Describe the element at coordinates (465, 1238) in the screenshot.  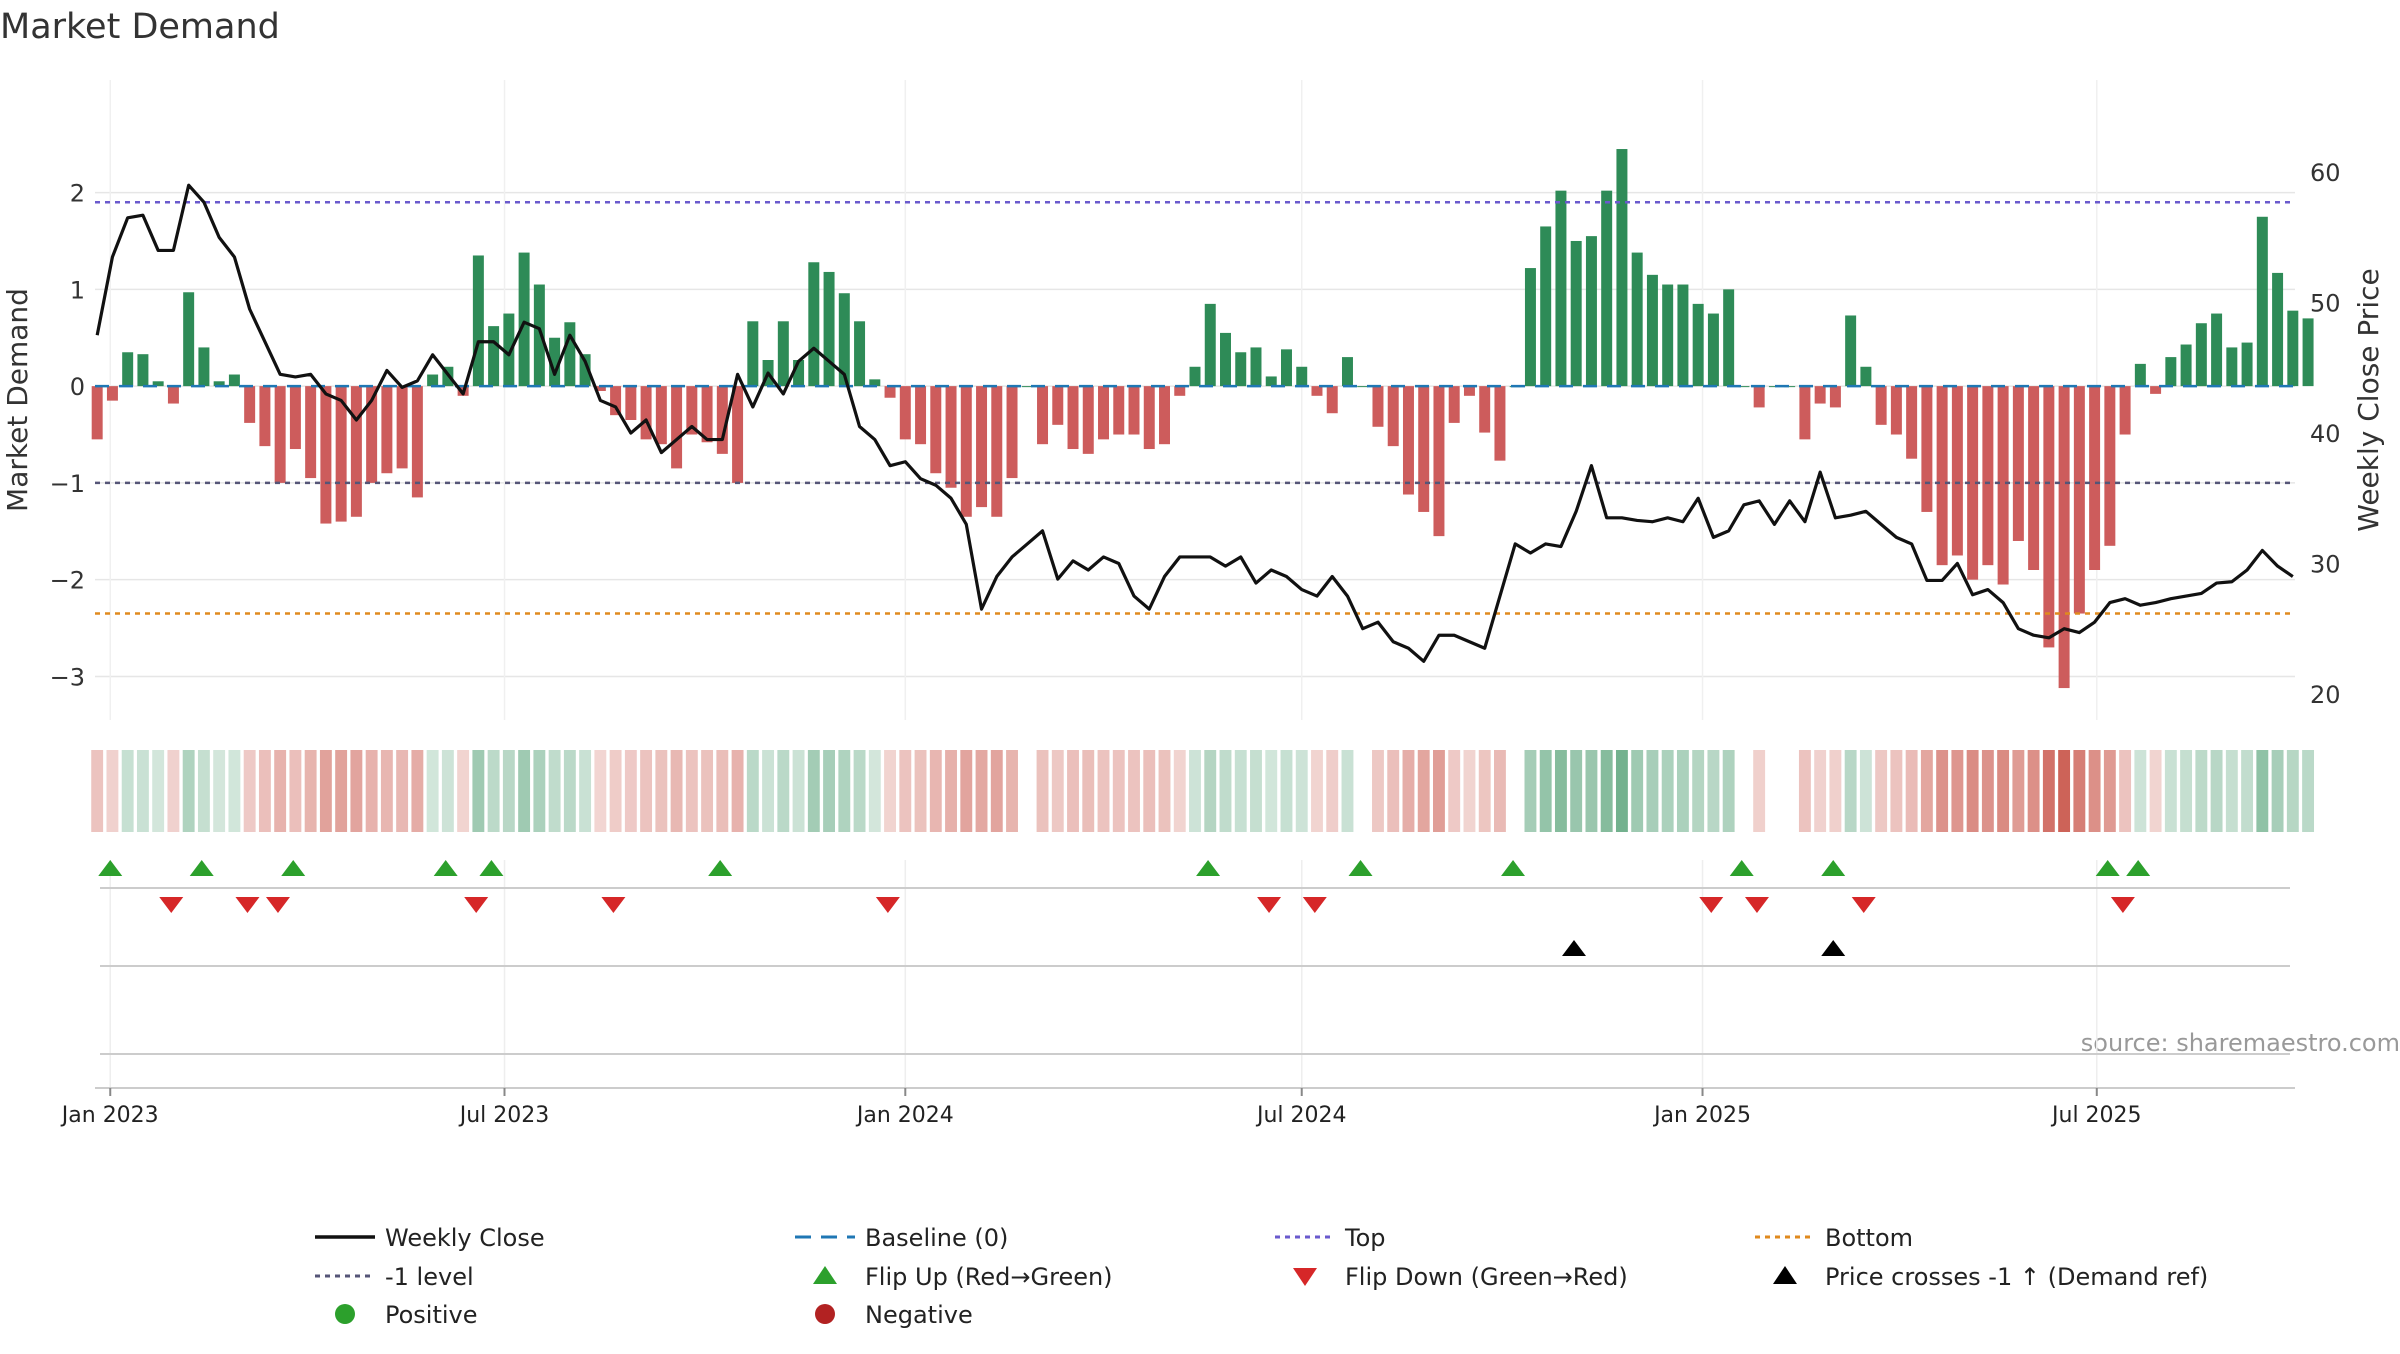
I see `legend-label: Weekly Close` at that location.